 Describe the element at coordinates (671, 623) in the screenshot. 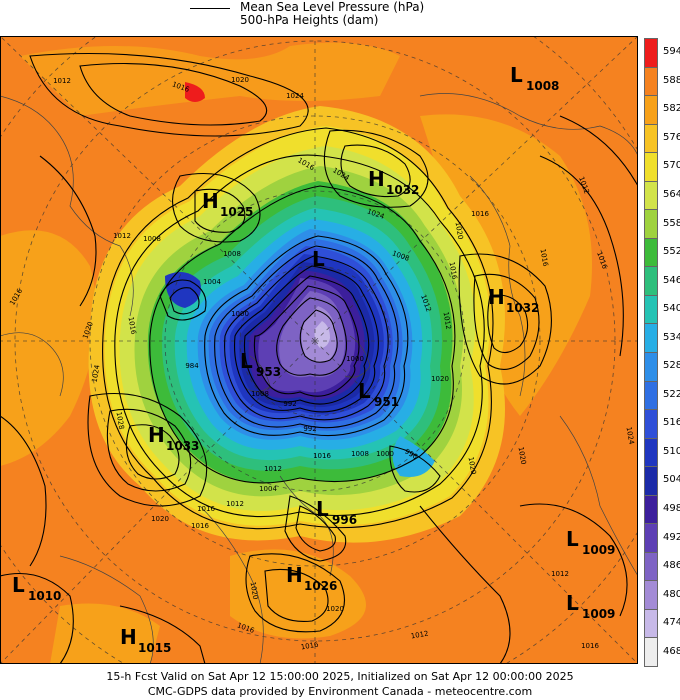

I see `colorbar-tick-label: 474` at that location.